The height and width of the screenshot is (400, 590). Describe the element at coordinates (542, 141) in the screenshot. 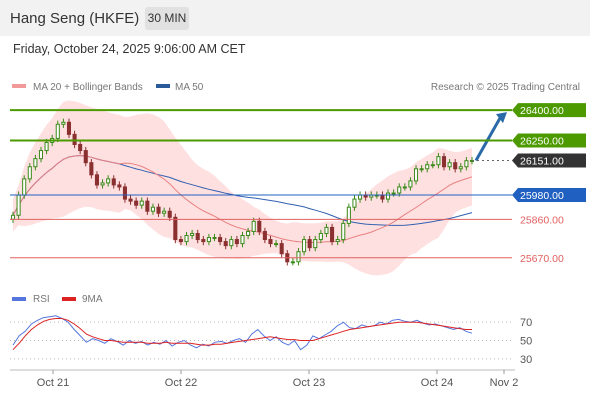

I see `level-label-26250.00: 26250.00` at that location.